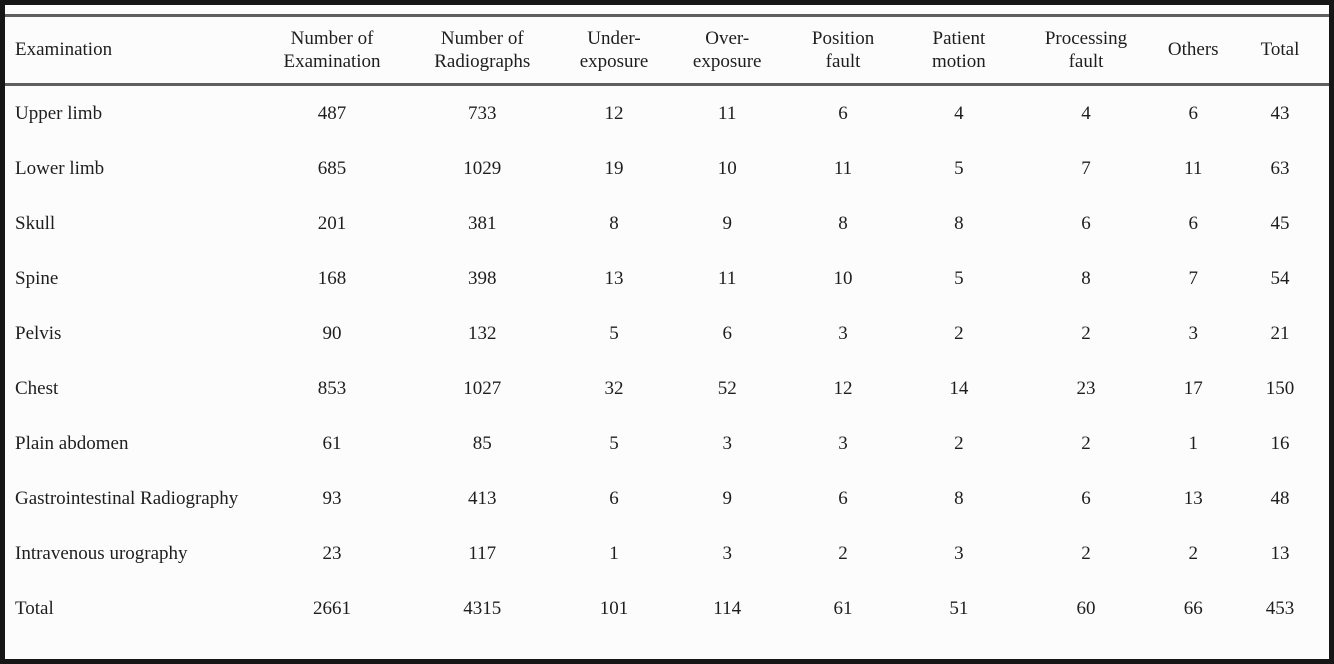 The height and width of the screenshot is (664, 1334). What do you see at coordinates (482, 333) in the screenshot?
I see `cell-value: 132` at bounding box center [482, 333].